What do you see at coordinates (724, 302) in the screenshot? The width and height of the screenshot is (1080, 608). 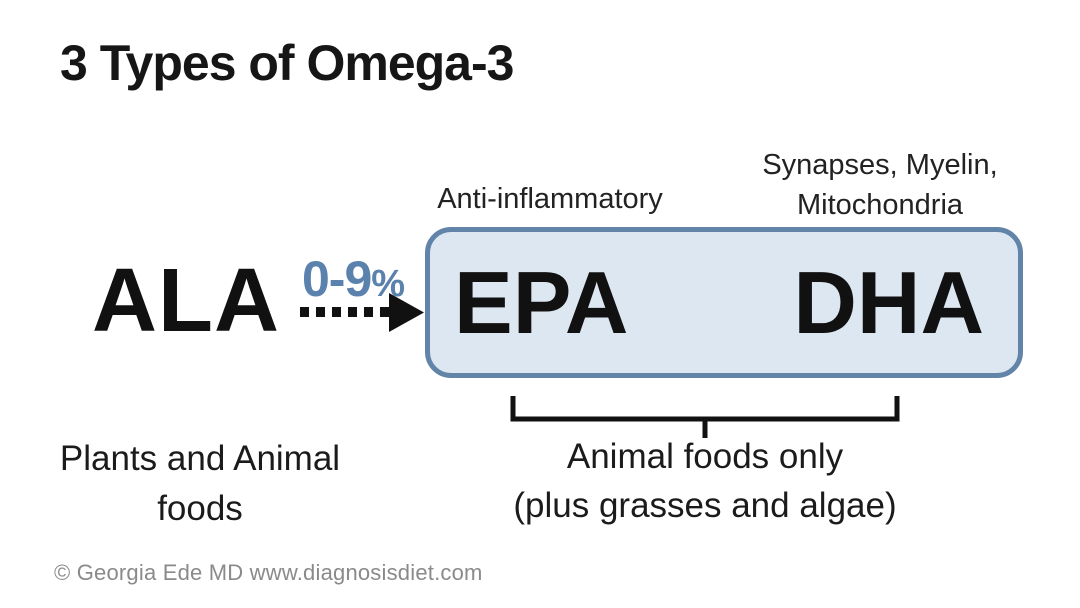 I see `epa-dha-box: EPA DHA` at bounding box center [724, 302].